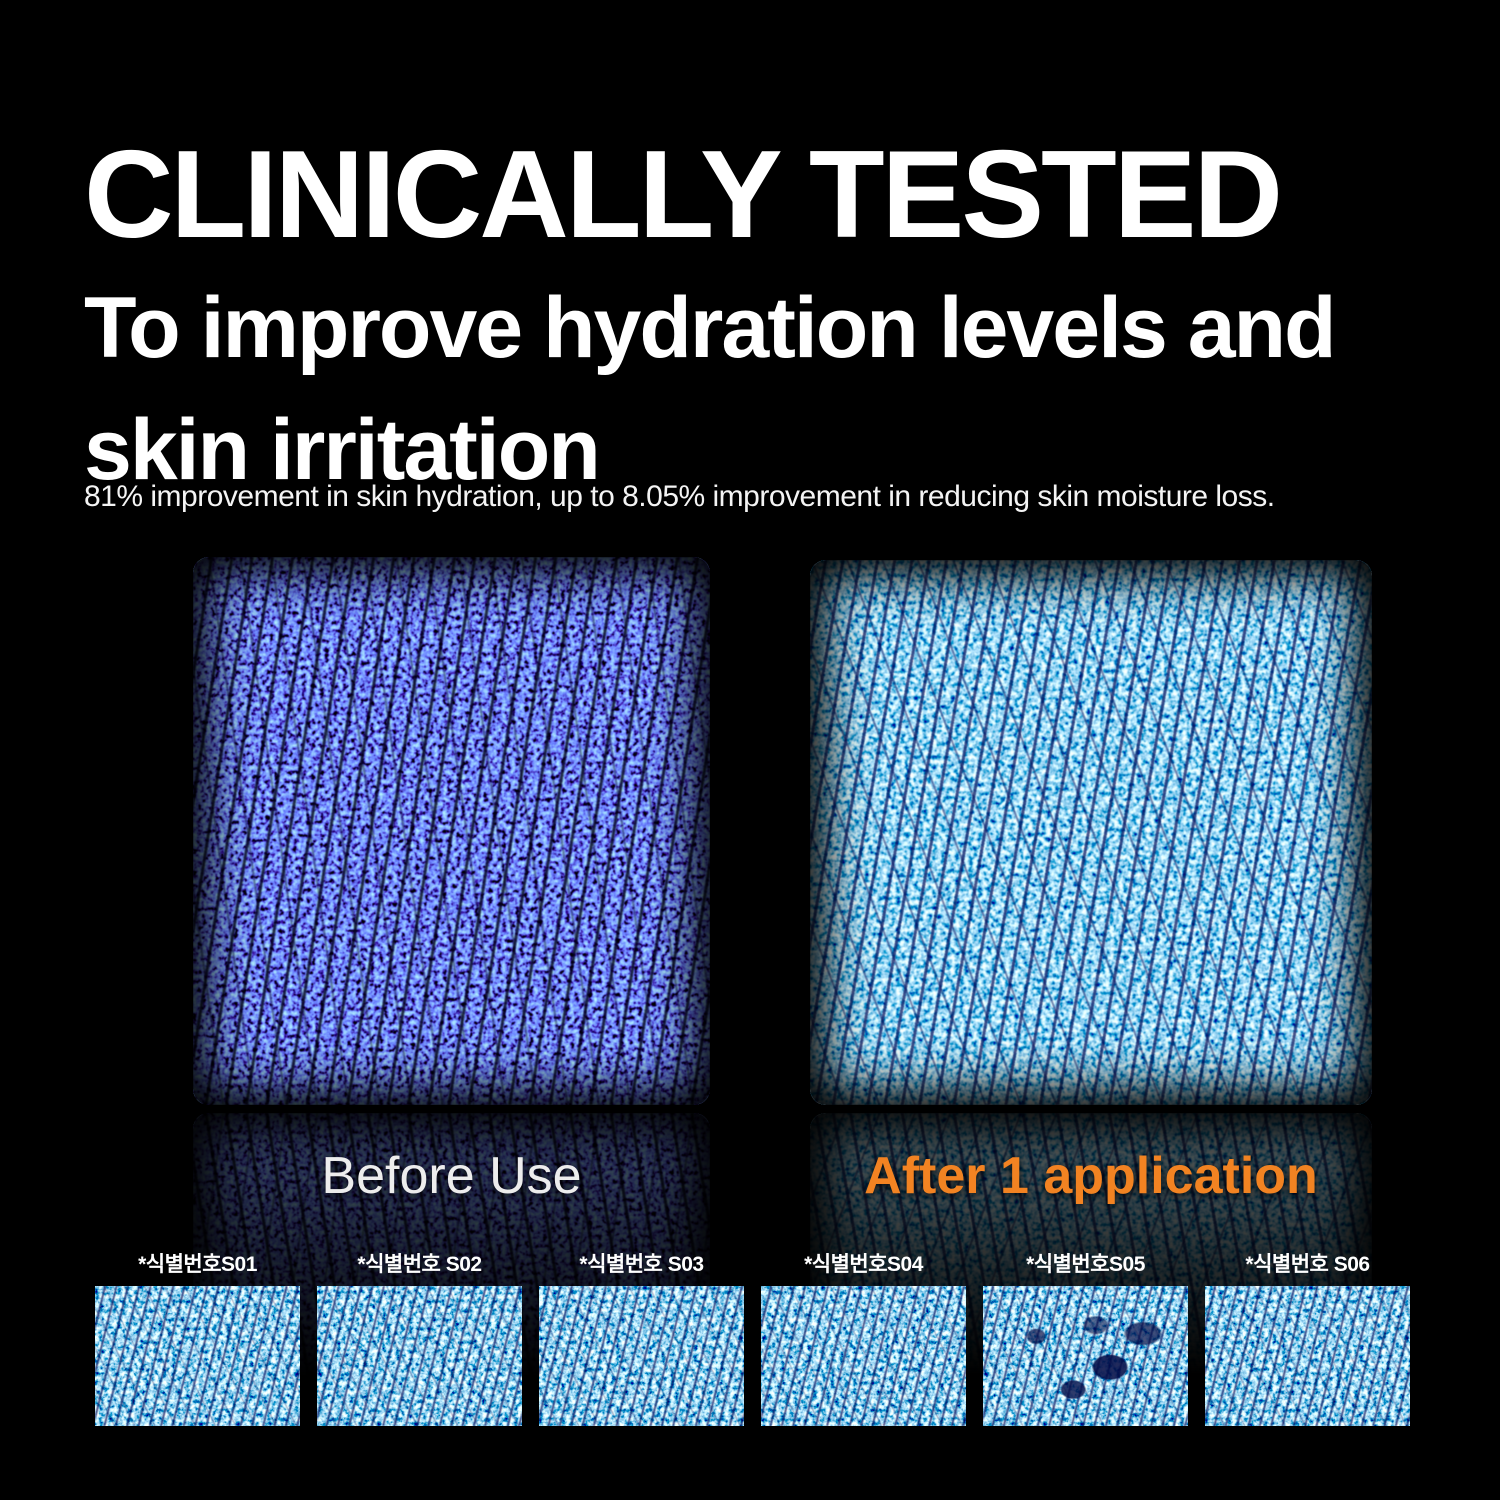 This screenshot has width=1500, height=1500. I want to click on before-microscopy-image, so click(451, 831).